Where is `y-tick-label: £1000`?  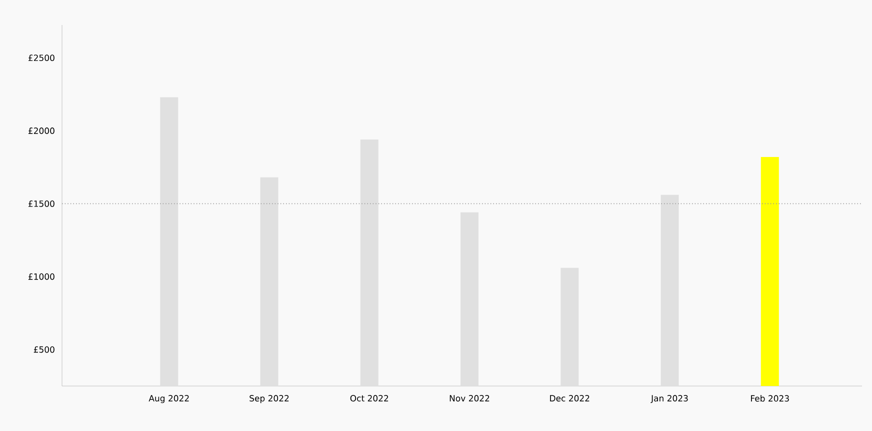
y-tick-label: £1000 is located at coordinates (41, 276).